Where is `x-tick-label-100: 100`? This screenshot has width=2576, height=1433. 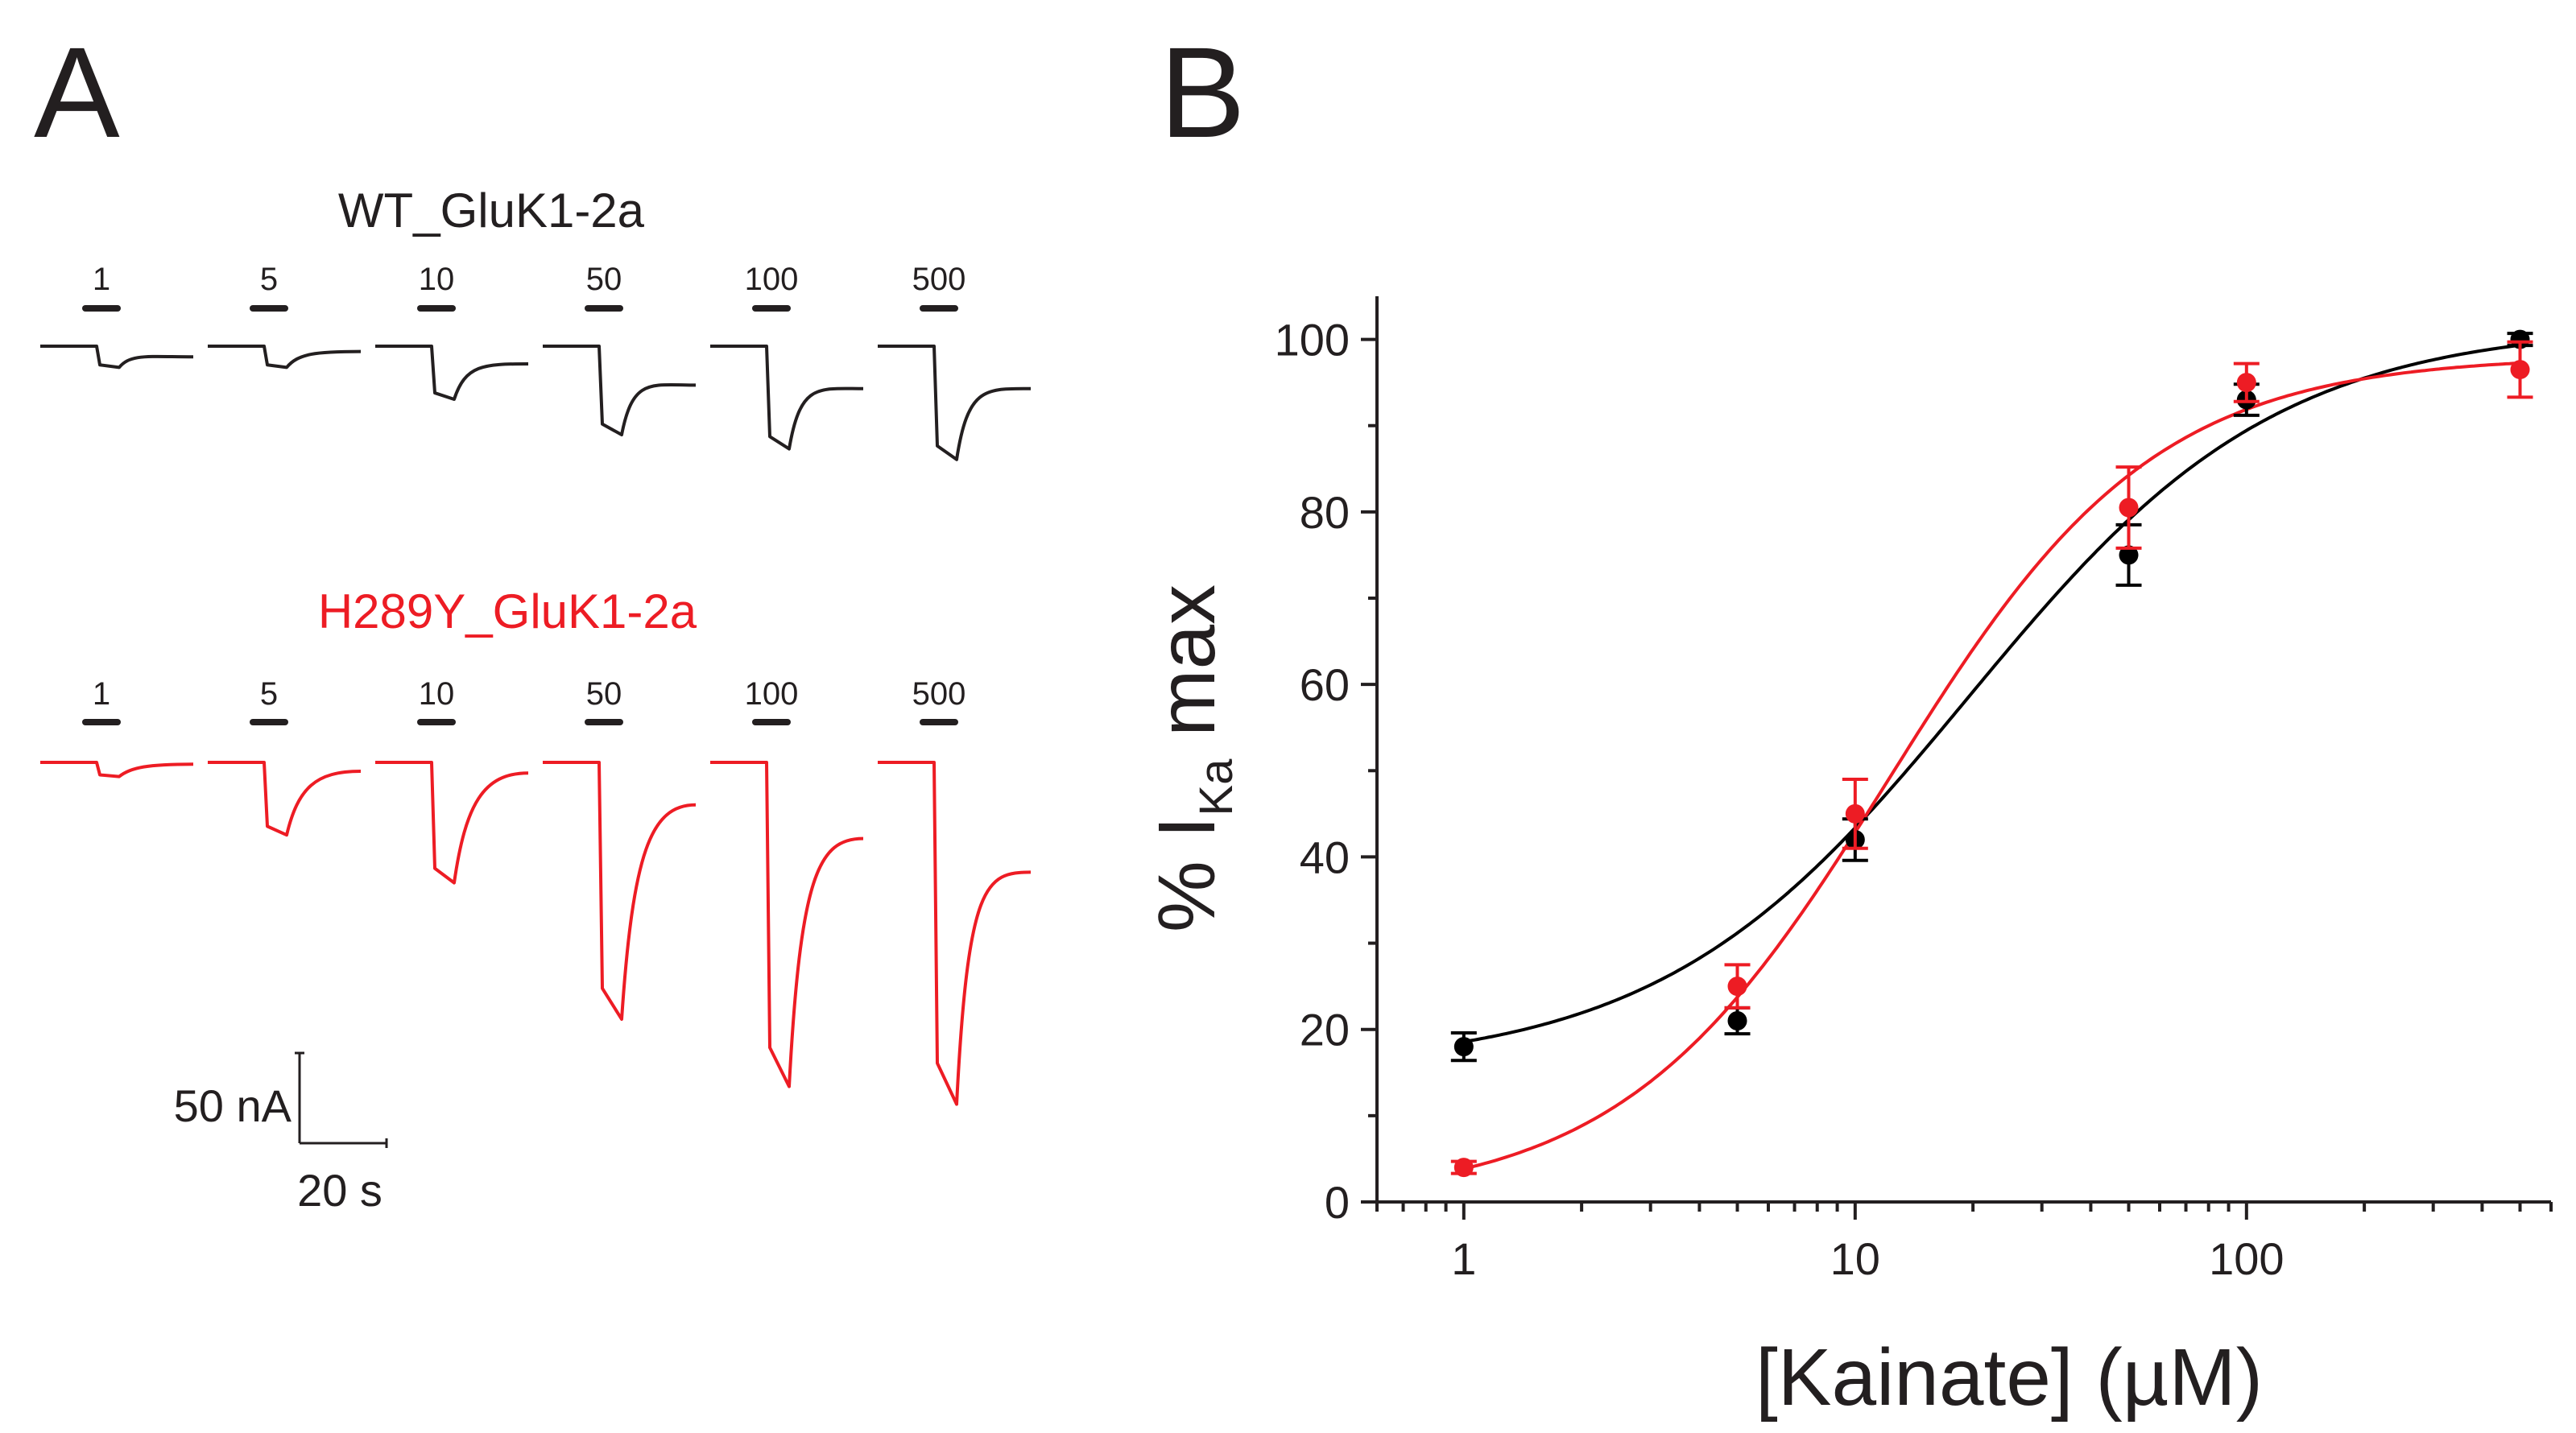 x-tick-label-100: 100 is located at coordinates (2247, 1258).